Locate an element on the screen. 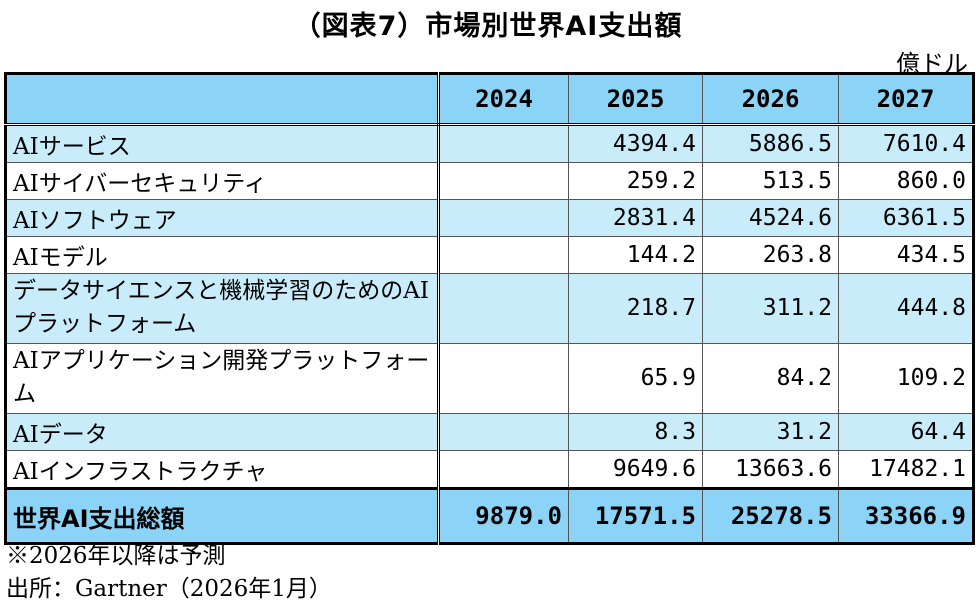 The height and width of the screenshot is (603, 976). table-row: AIデータ 8.3 31.2 64.4 is located at coordinates (489, 432).